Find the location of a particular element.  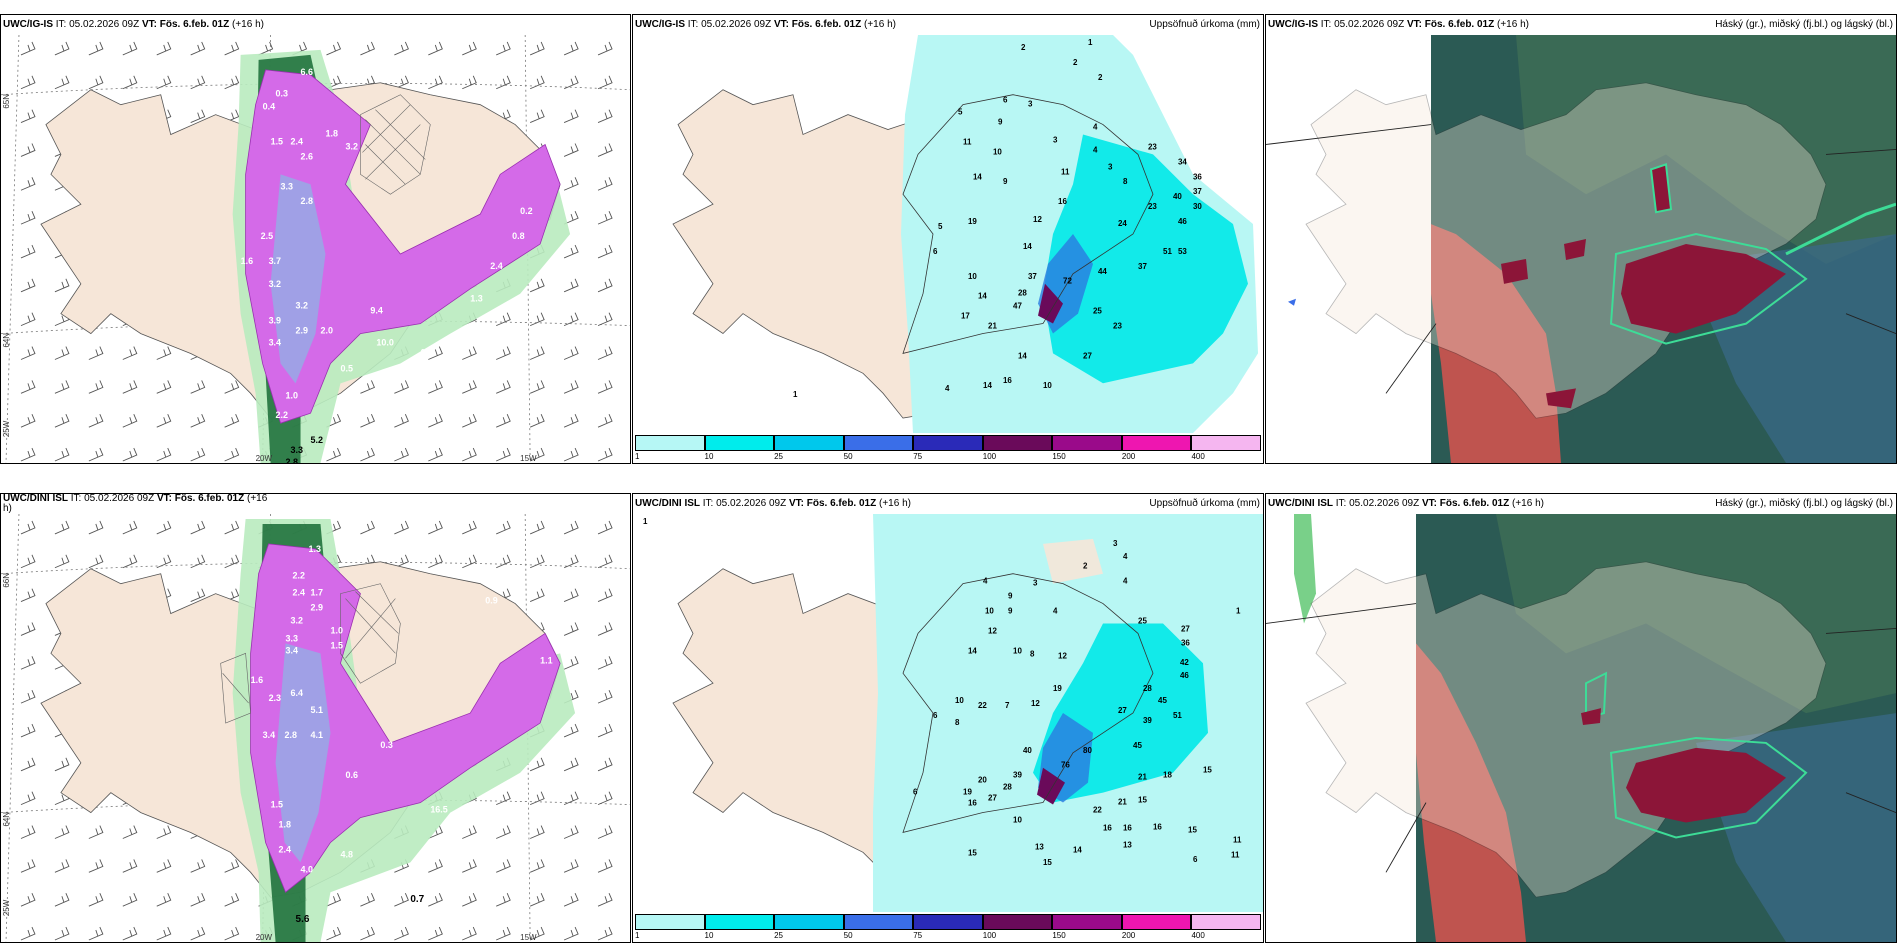

value-label: 18 is located at coordinates (1167, 775).